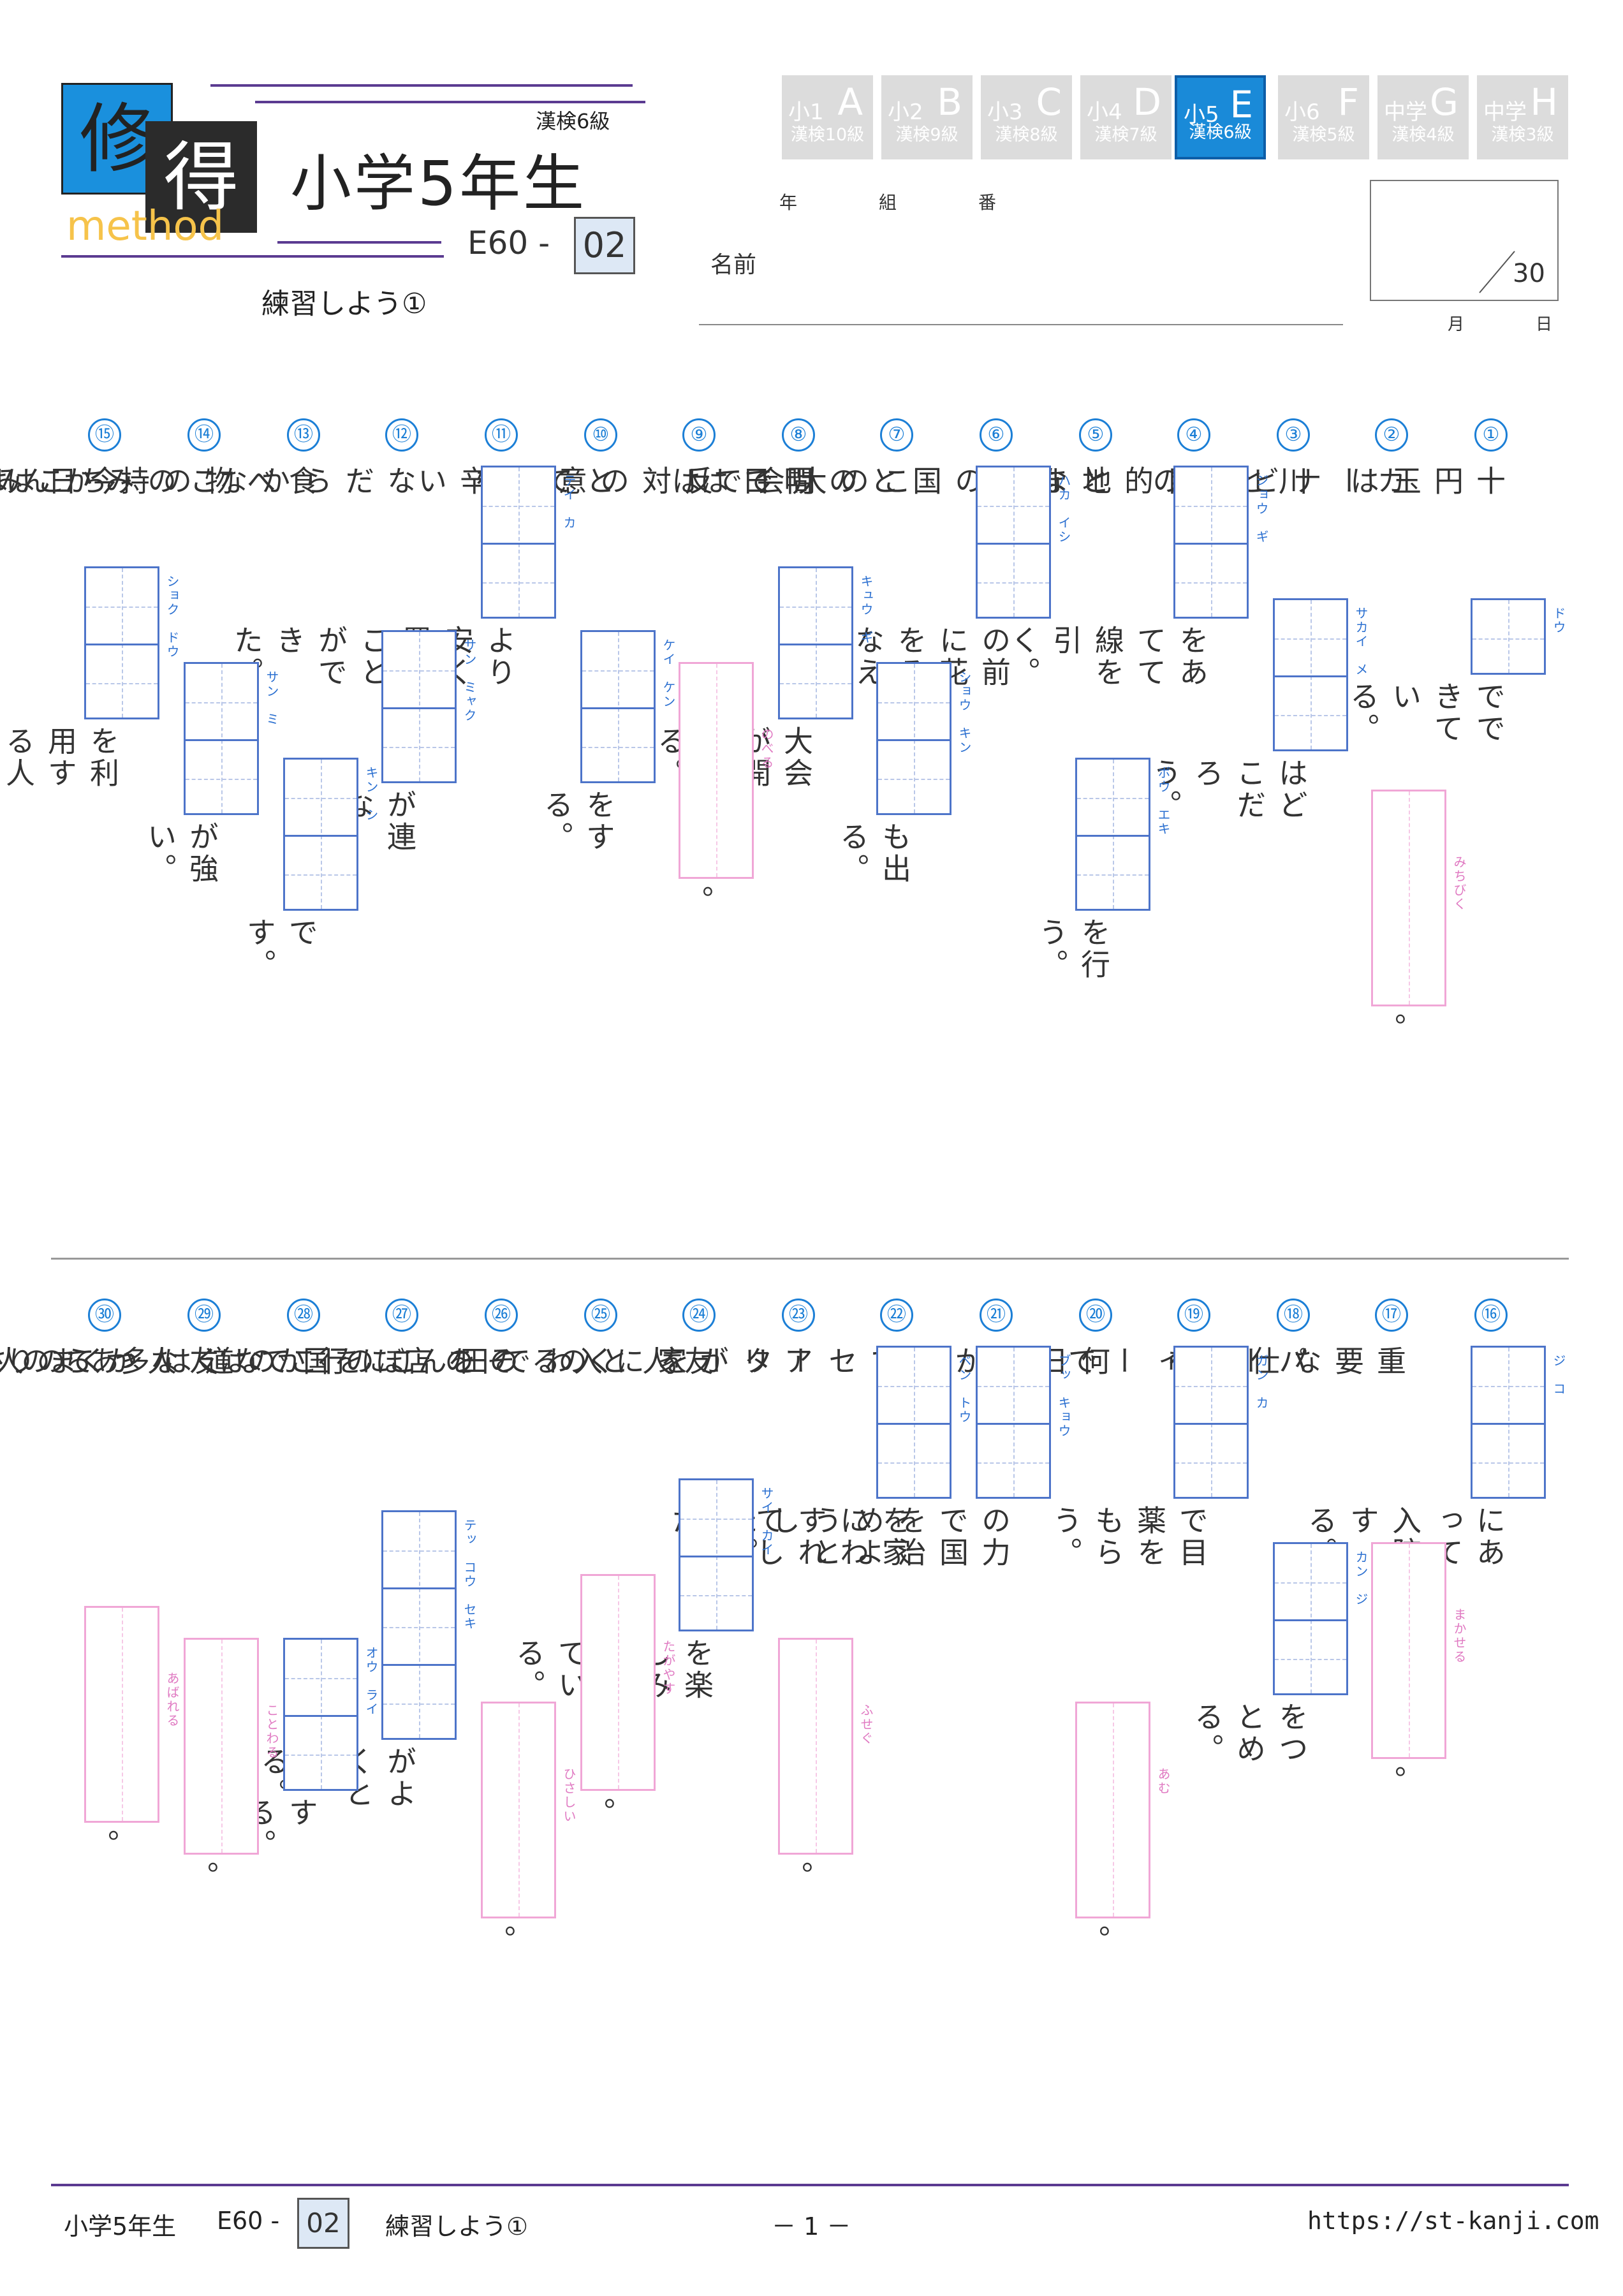  What do you see at coordinates (373, 657) in the screenshot?
I see `question-text-after: より安く買うことができた。` at bounding box center [373, 657].